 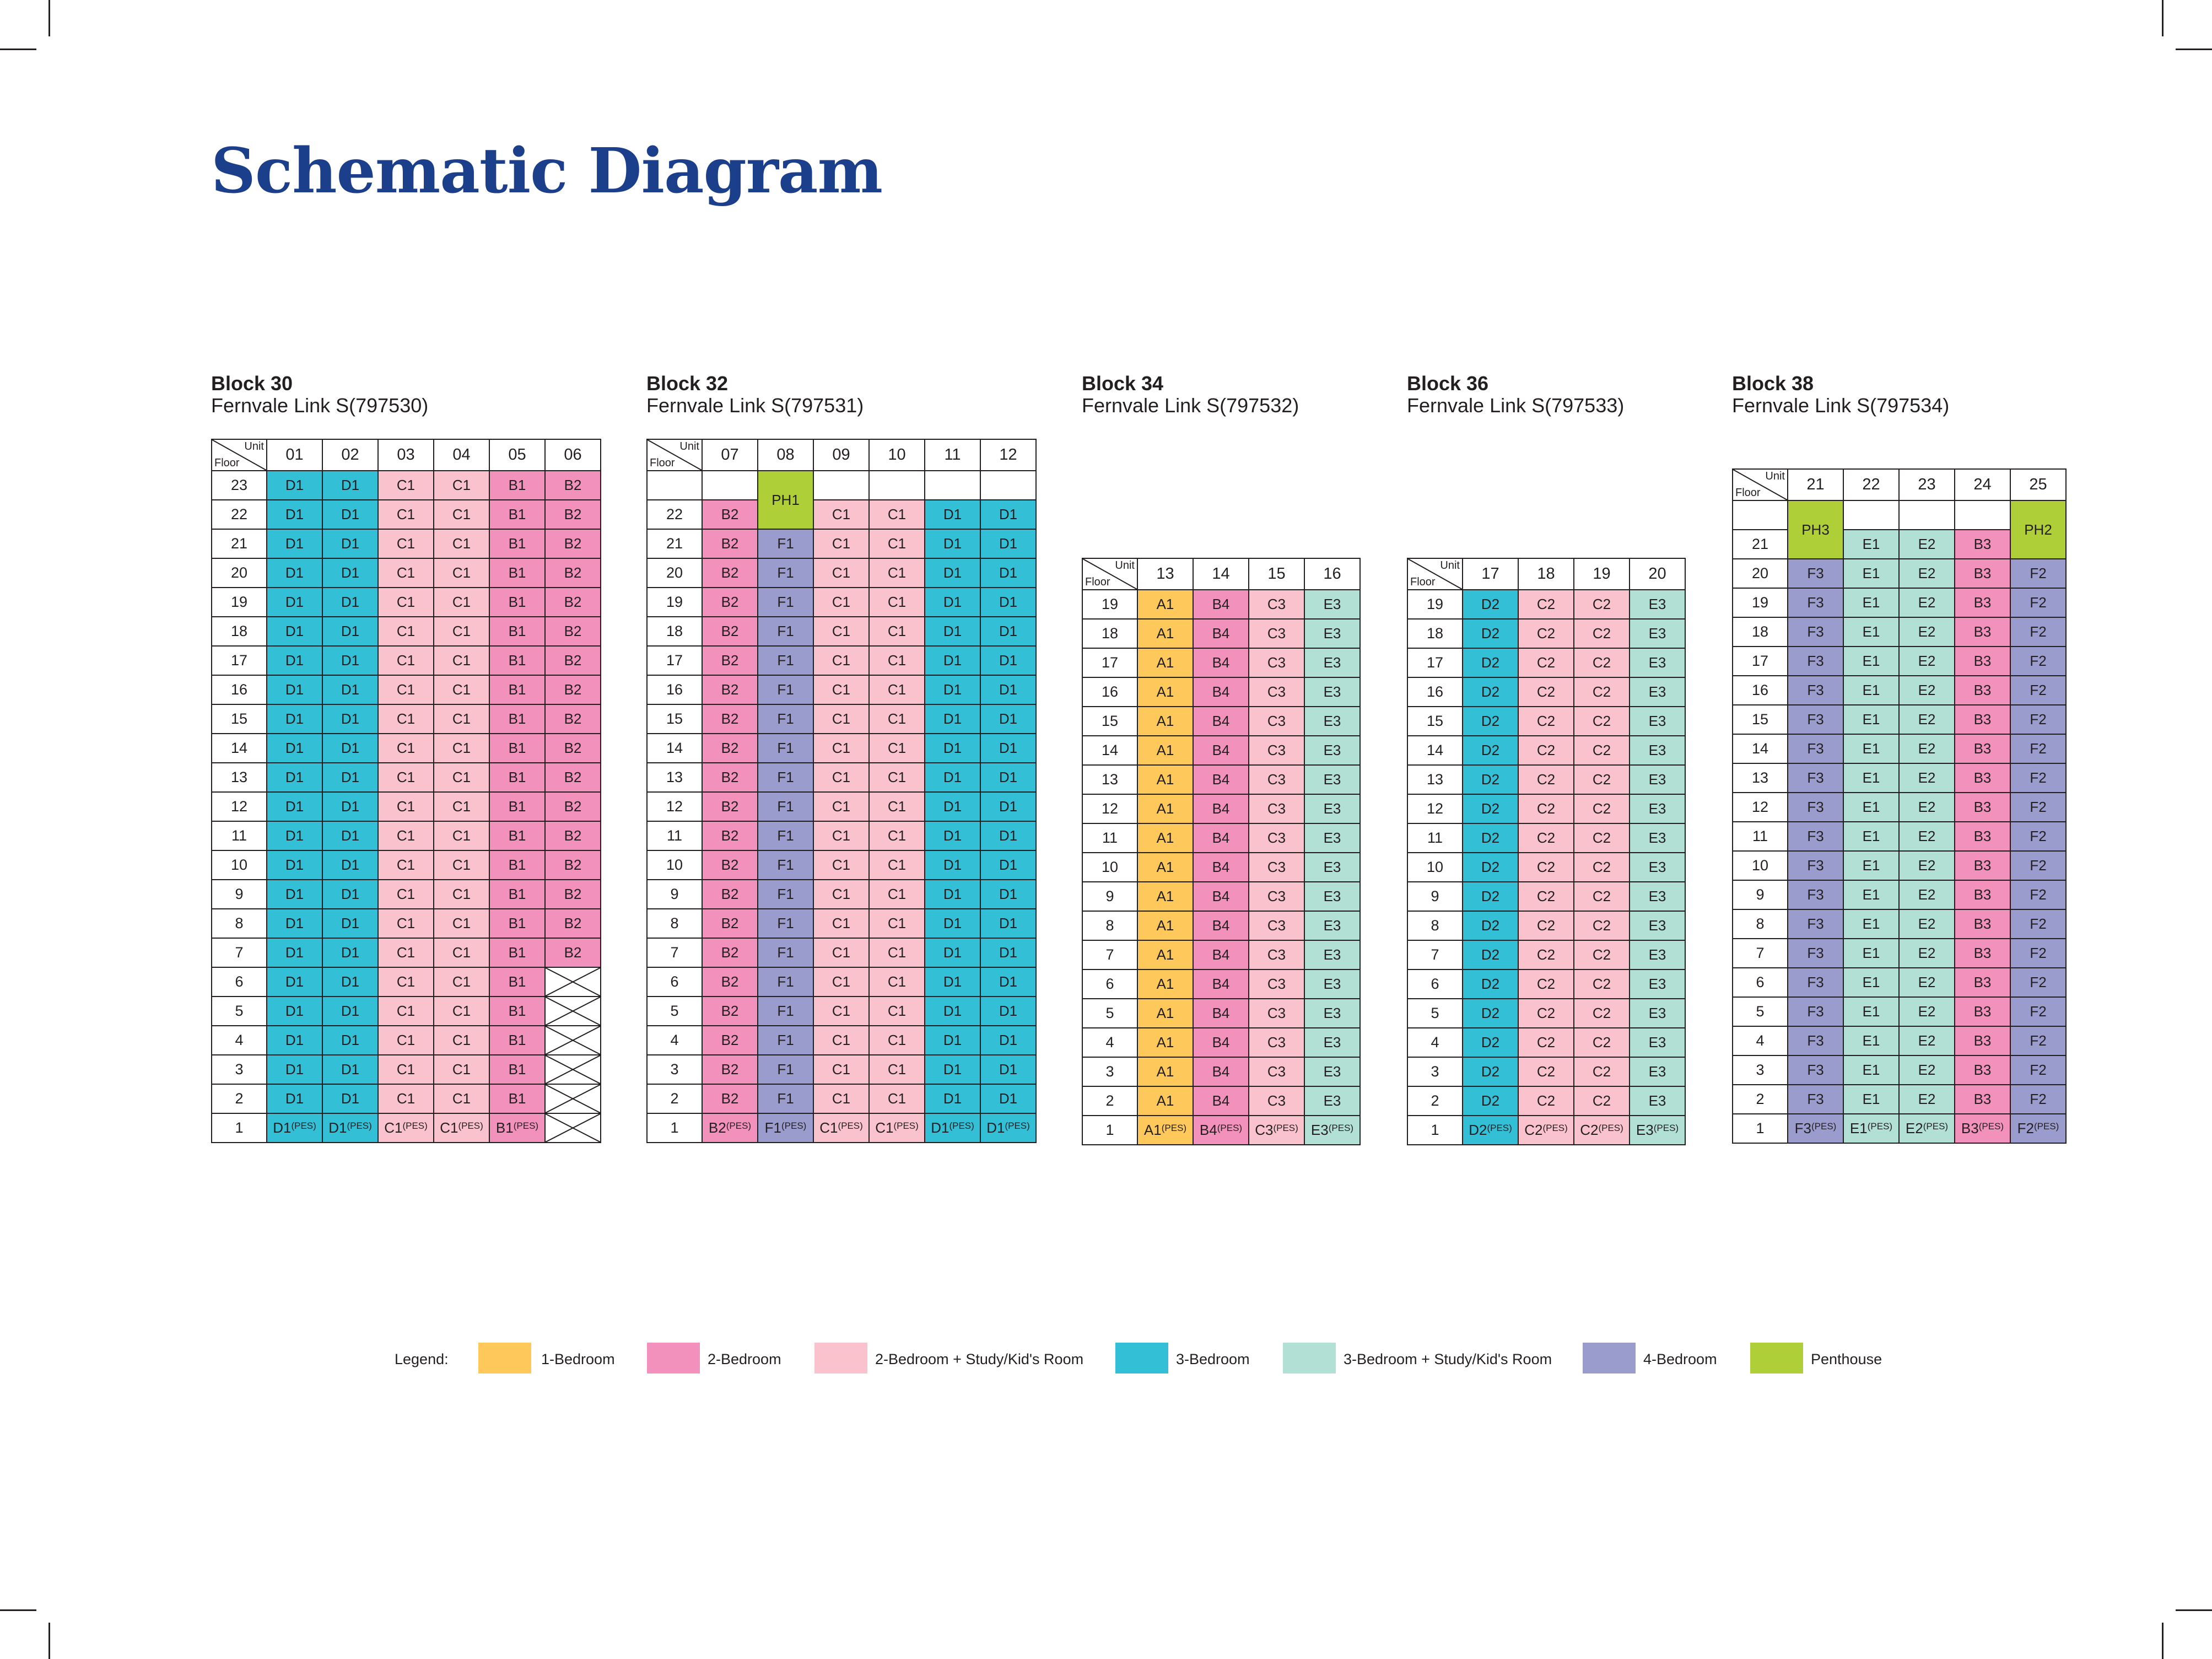 What do you see at coordinates (953, 1128) in the screenshot?
I see `unit-cell: D1(PES)` at bounding box center [953, 1128].